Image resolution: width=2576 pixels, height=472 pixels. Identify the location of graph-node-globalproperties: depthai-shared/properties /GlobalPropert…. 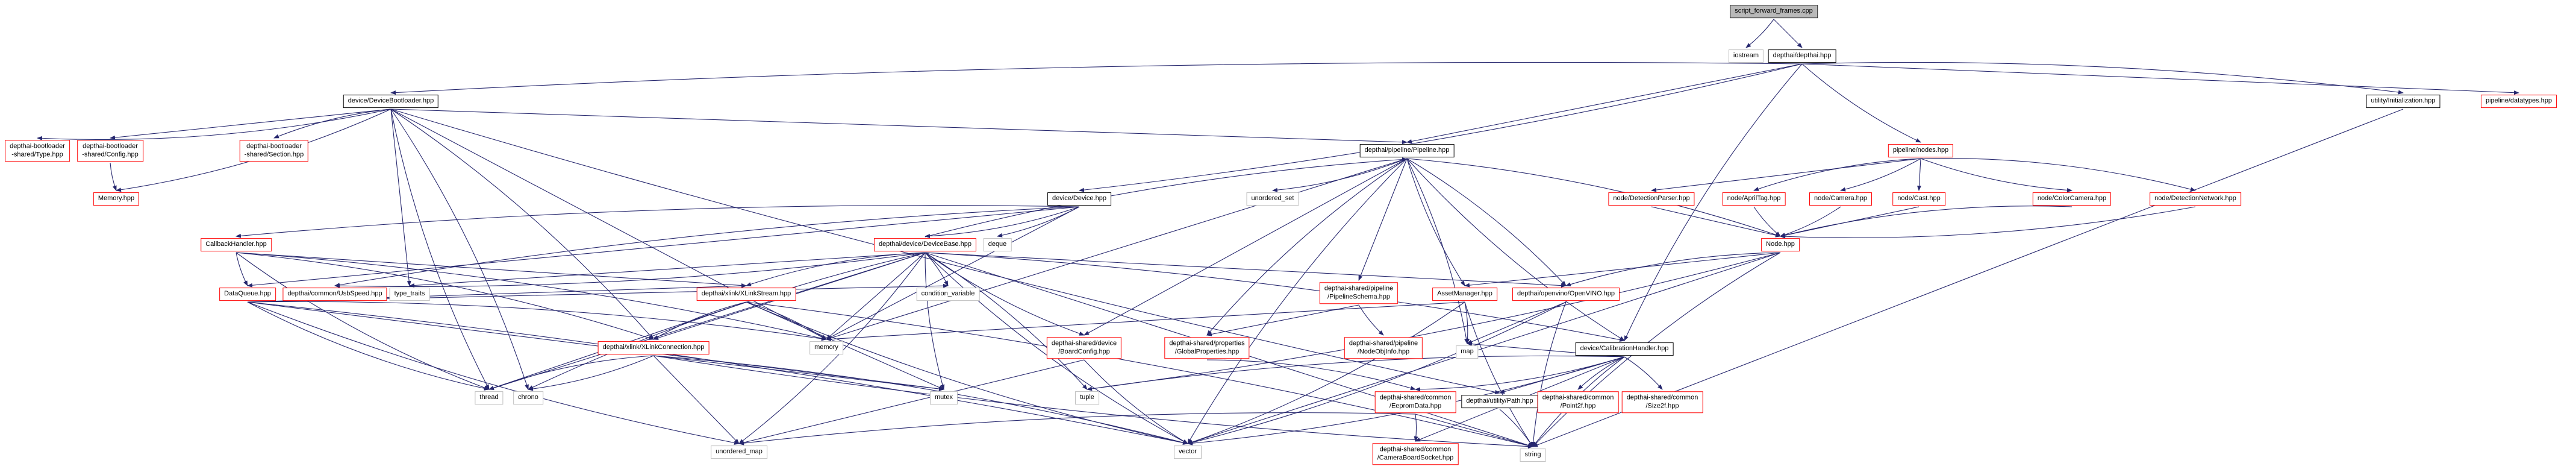
(1207, 348).